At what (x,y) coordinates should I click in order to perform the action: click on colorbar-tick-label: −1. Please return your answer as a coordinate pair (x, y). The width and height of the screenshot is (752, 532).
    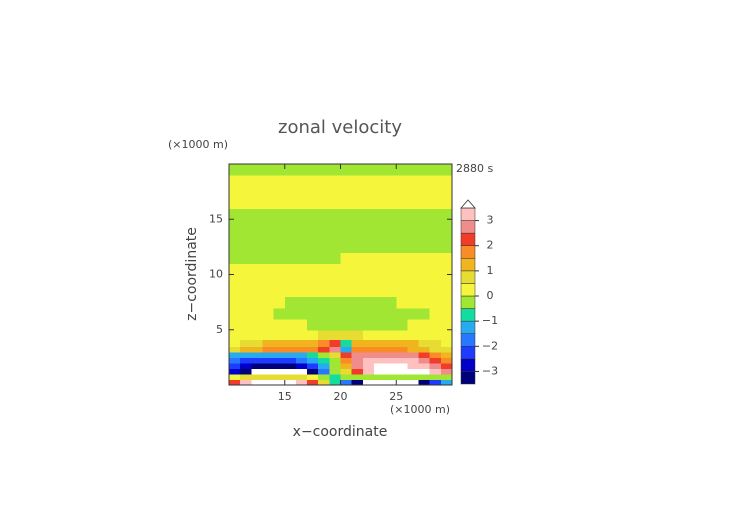
    Looking at the image, I should click on (490, 320).